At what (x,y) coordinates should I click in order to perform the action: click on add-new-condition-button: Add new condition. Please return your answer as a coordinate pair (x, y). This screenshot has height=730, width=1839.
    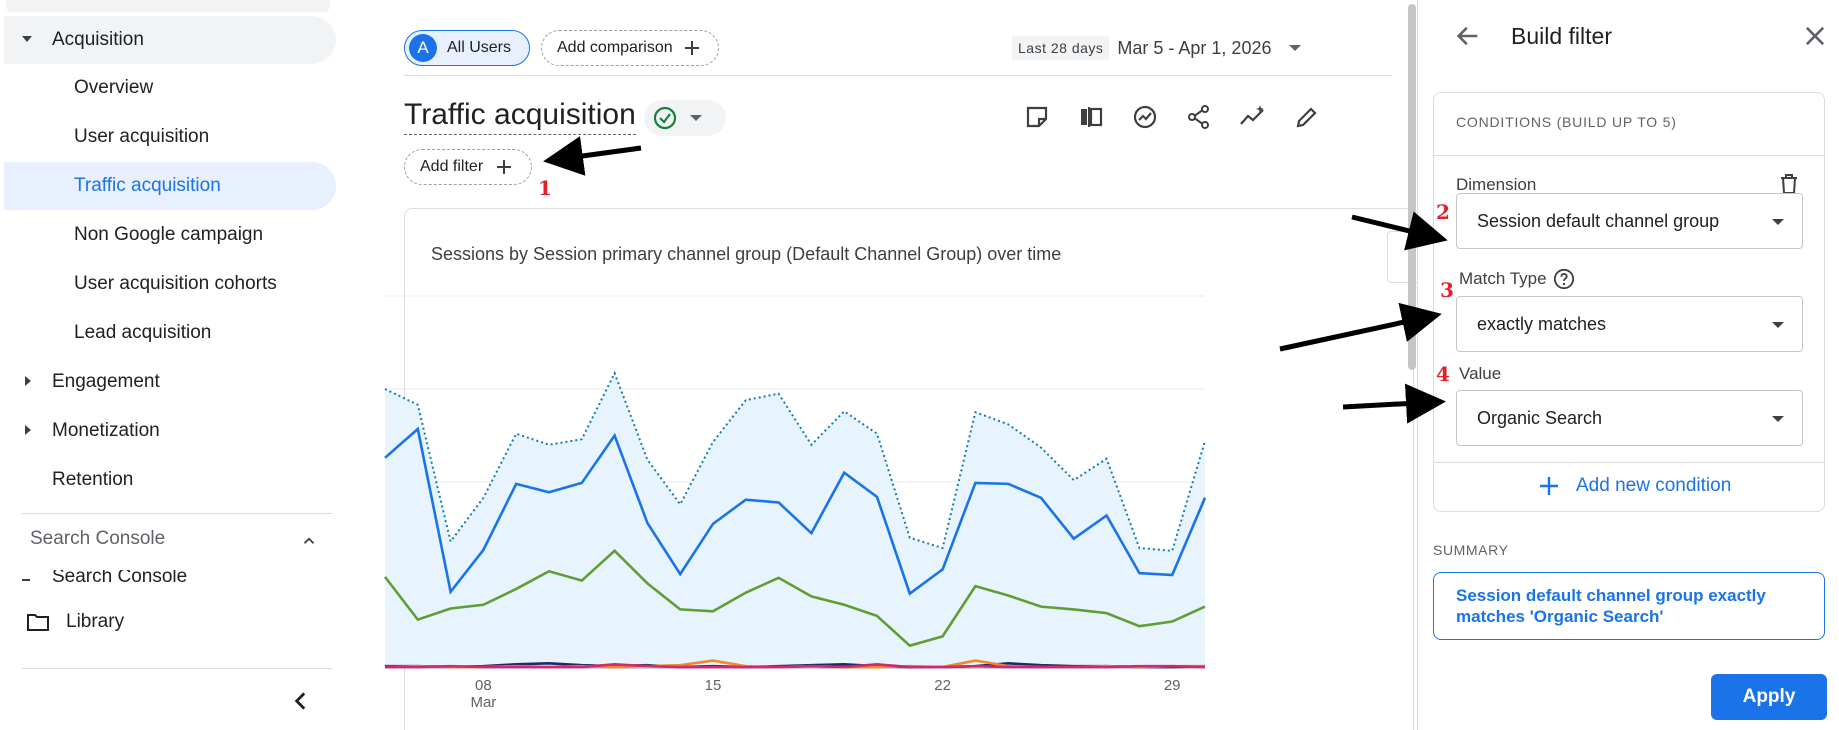
    Looking at the image, I should click on (1634, 486).